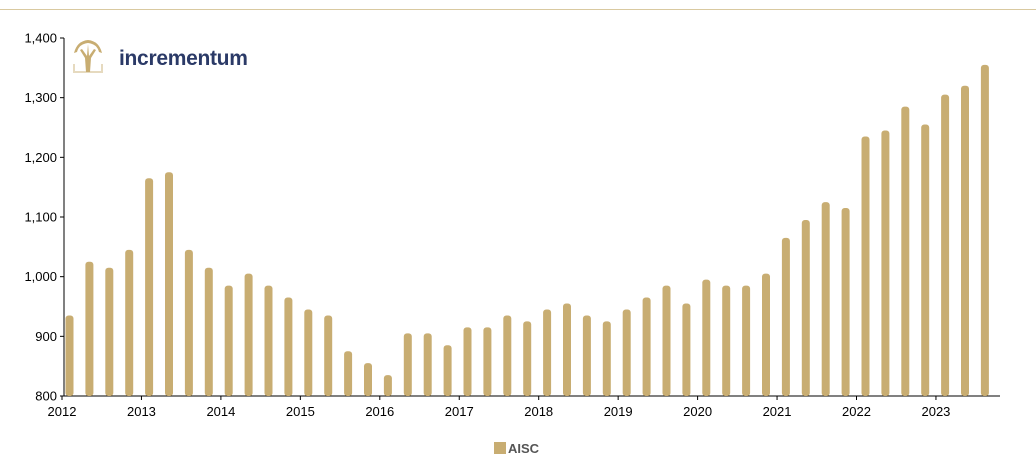 The image size is (1036, 464). I want to click on x-tick-label: 2019, so click(618, 411).